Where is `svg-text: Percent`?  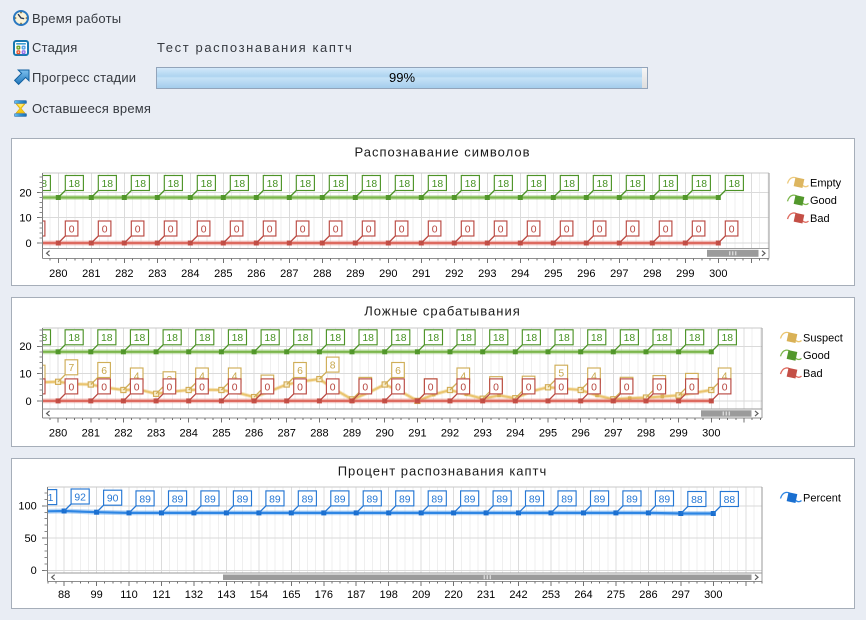
svg-text: Percent is located at coordinates (822, 498).